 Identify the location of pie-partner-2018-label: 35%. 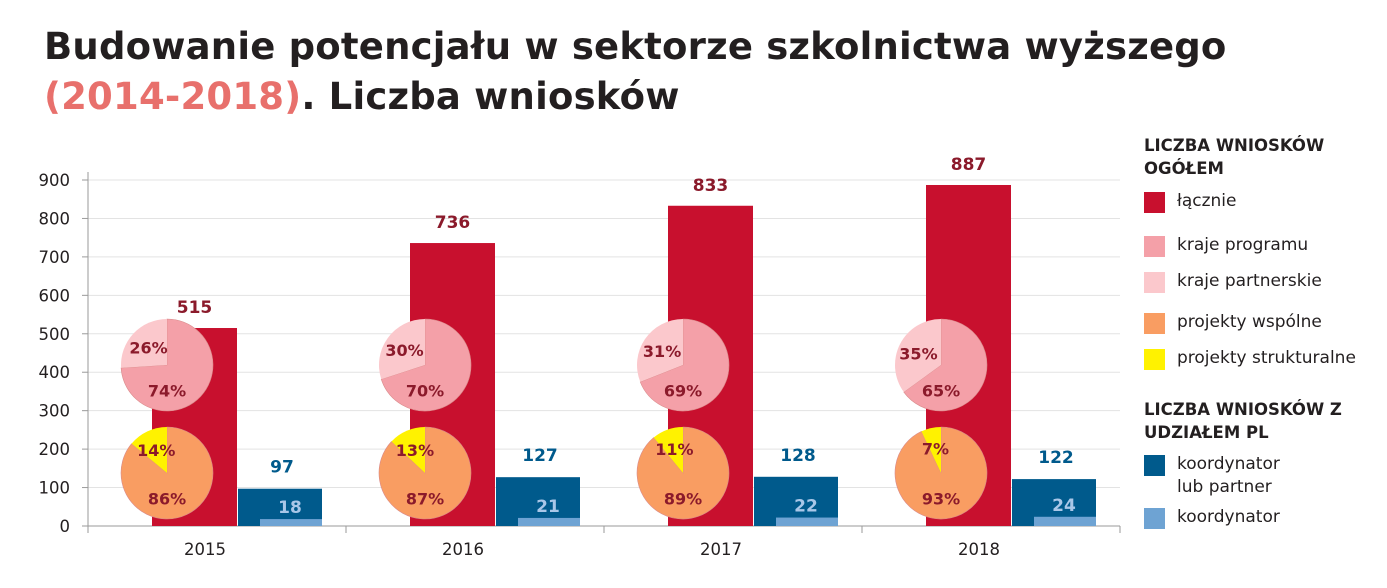
(918, 354).